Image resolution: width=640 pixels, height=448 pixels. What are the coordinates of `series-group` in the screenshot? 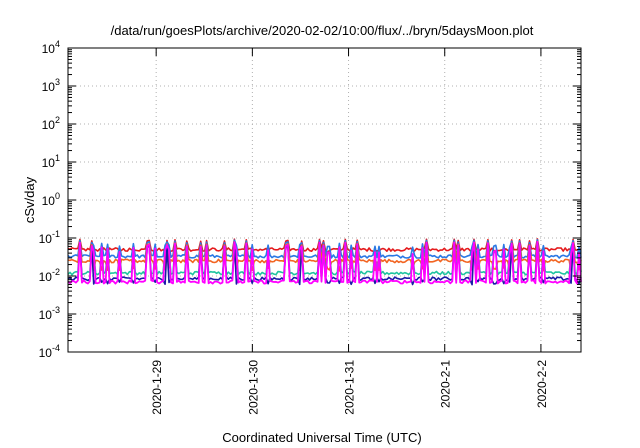 It's located at (324, 262).